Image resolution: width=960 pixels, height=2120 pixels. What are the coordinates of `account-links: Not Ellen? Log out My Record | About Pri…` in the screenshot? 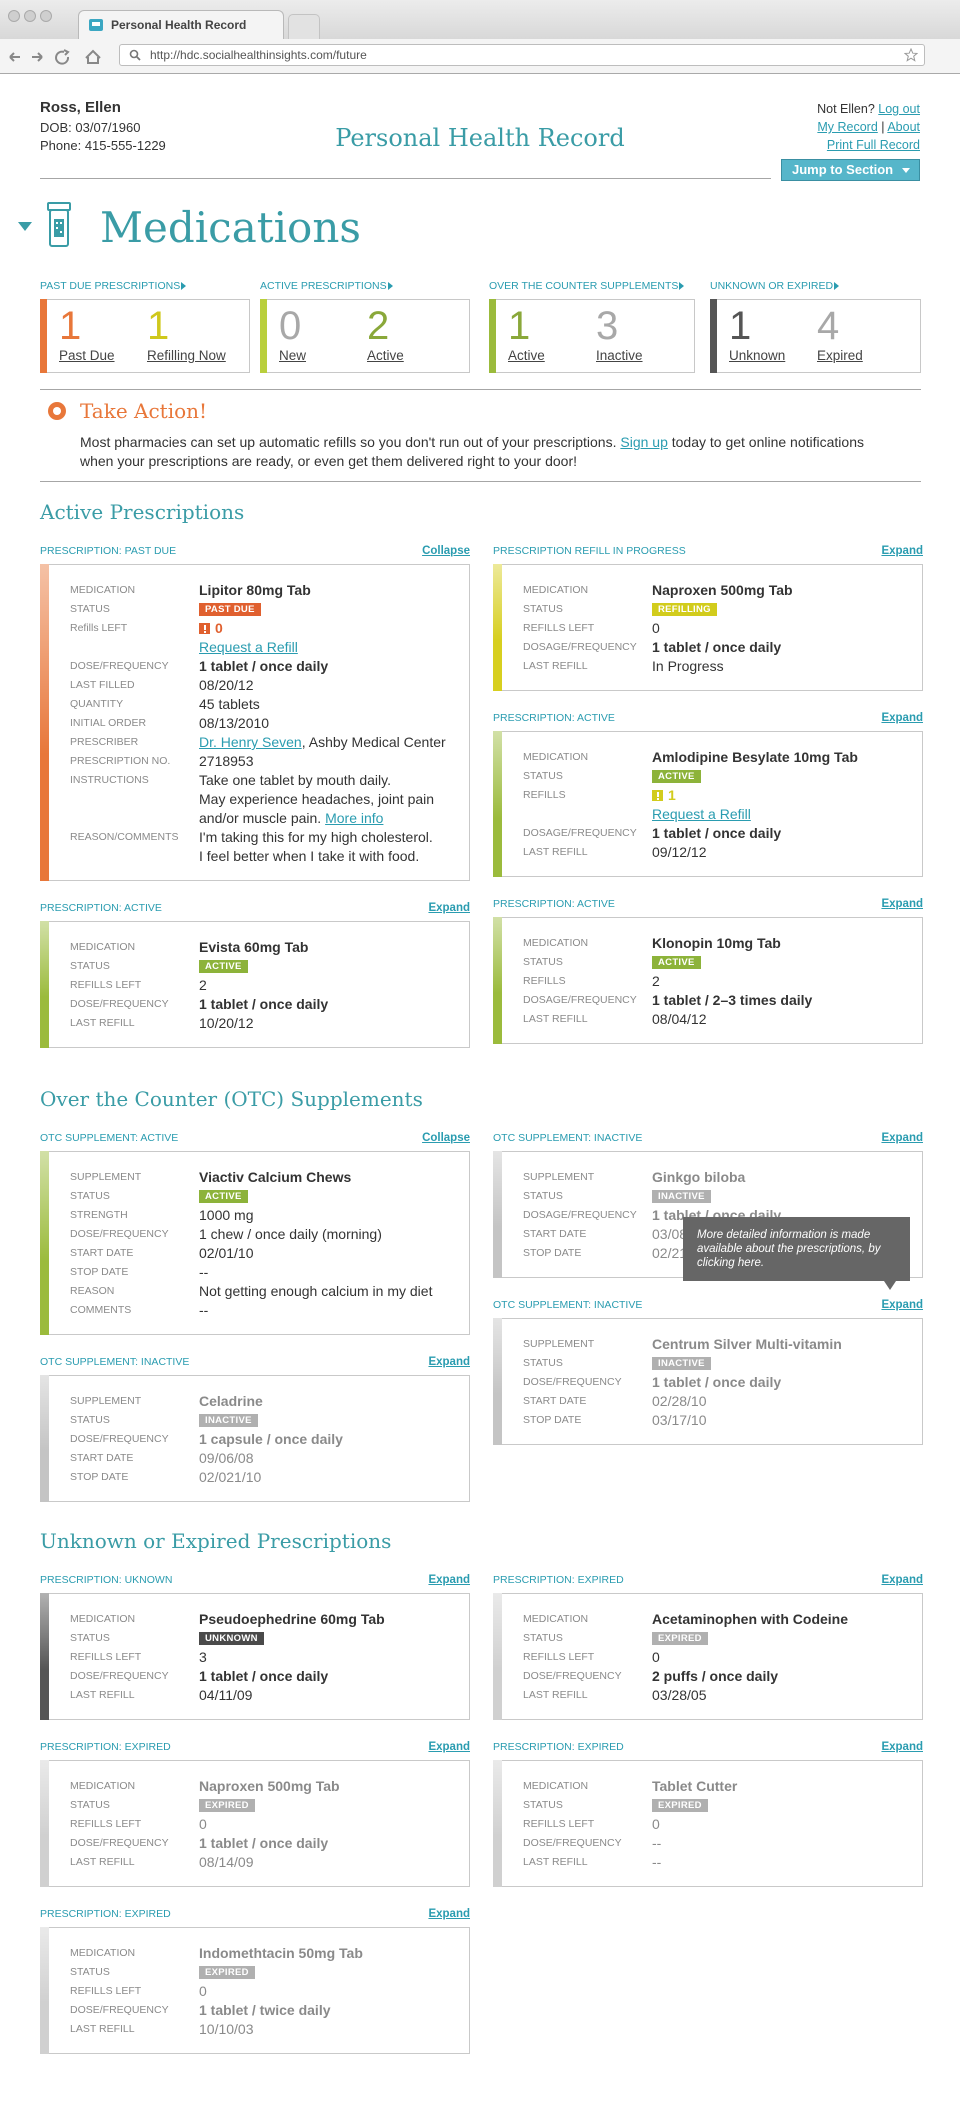 It's located at (868, 127).